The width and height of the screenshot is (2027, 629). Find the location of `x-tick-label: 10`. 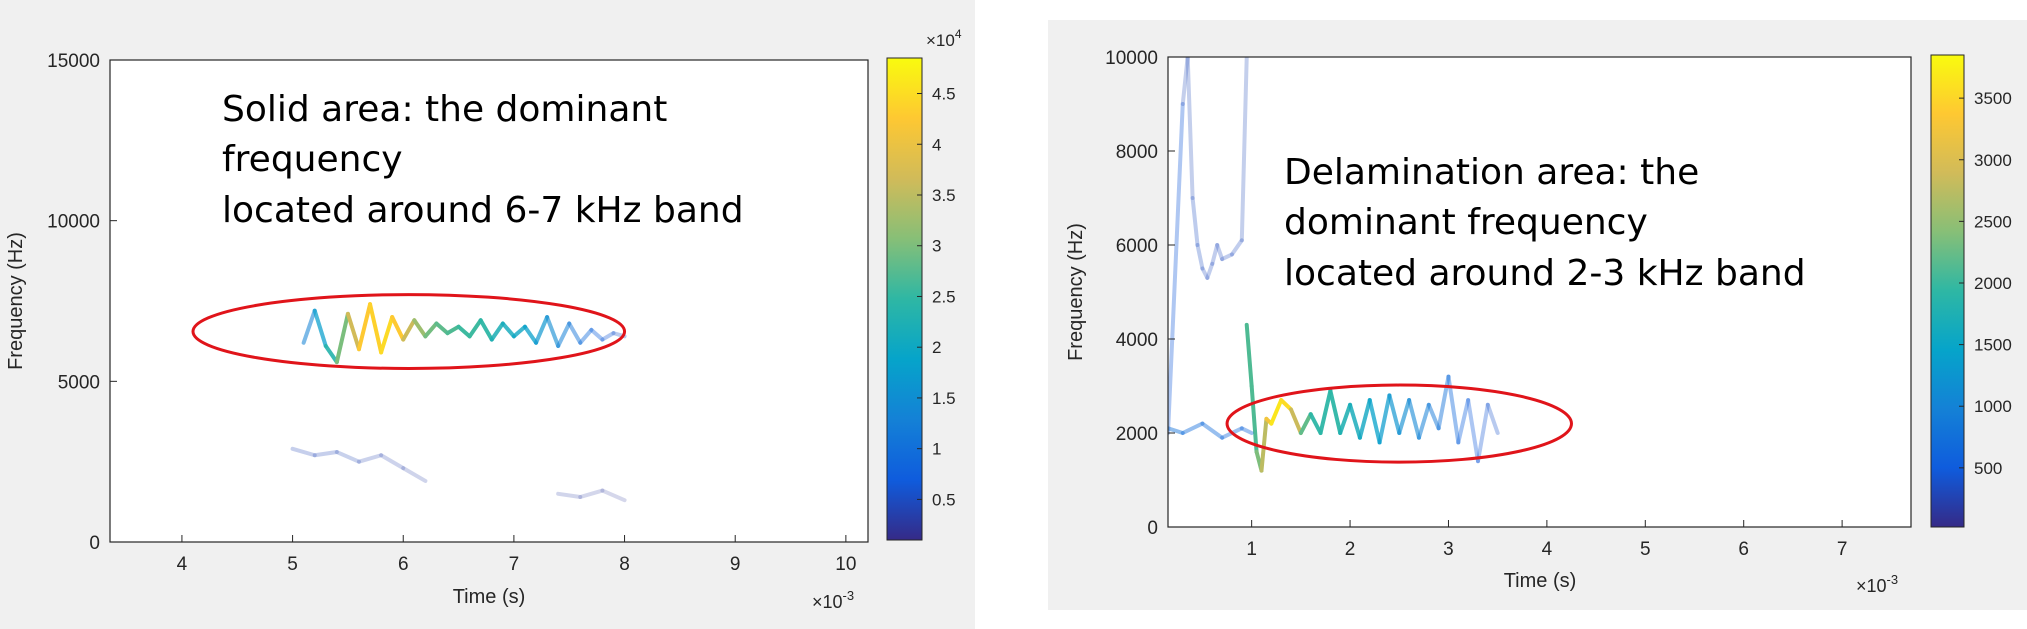

x-tick-label: 10 is located at coordinates (845, 564).